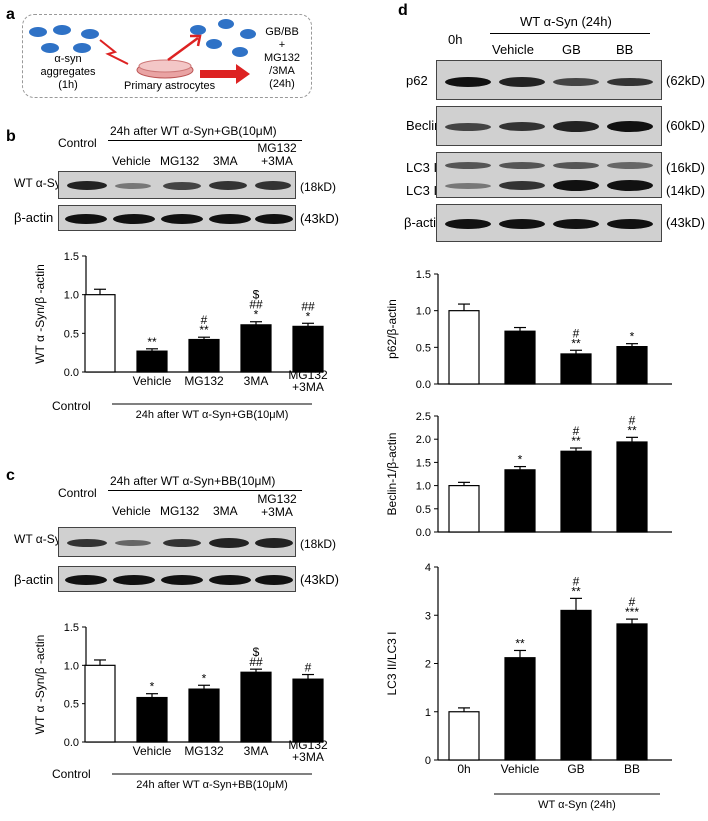 The width and height of the screenshot is (708, 821). I want to click on blot-d-size-p62: (62kD), so click(686, 80).